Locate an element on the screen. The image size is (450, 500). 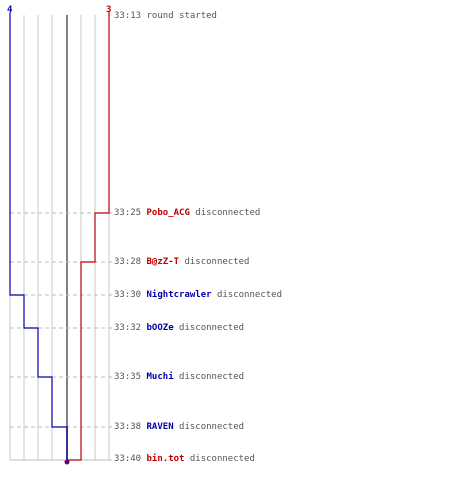
event-row: 33:32 bOOZe disconnected is located at coordinates (179, 328).